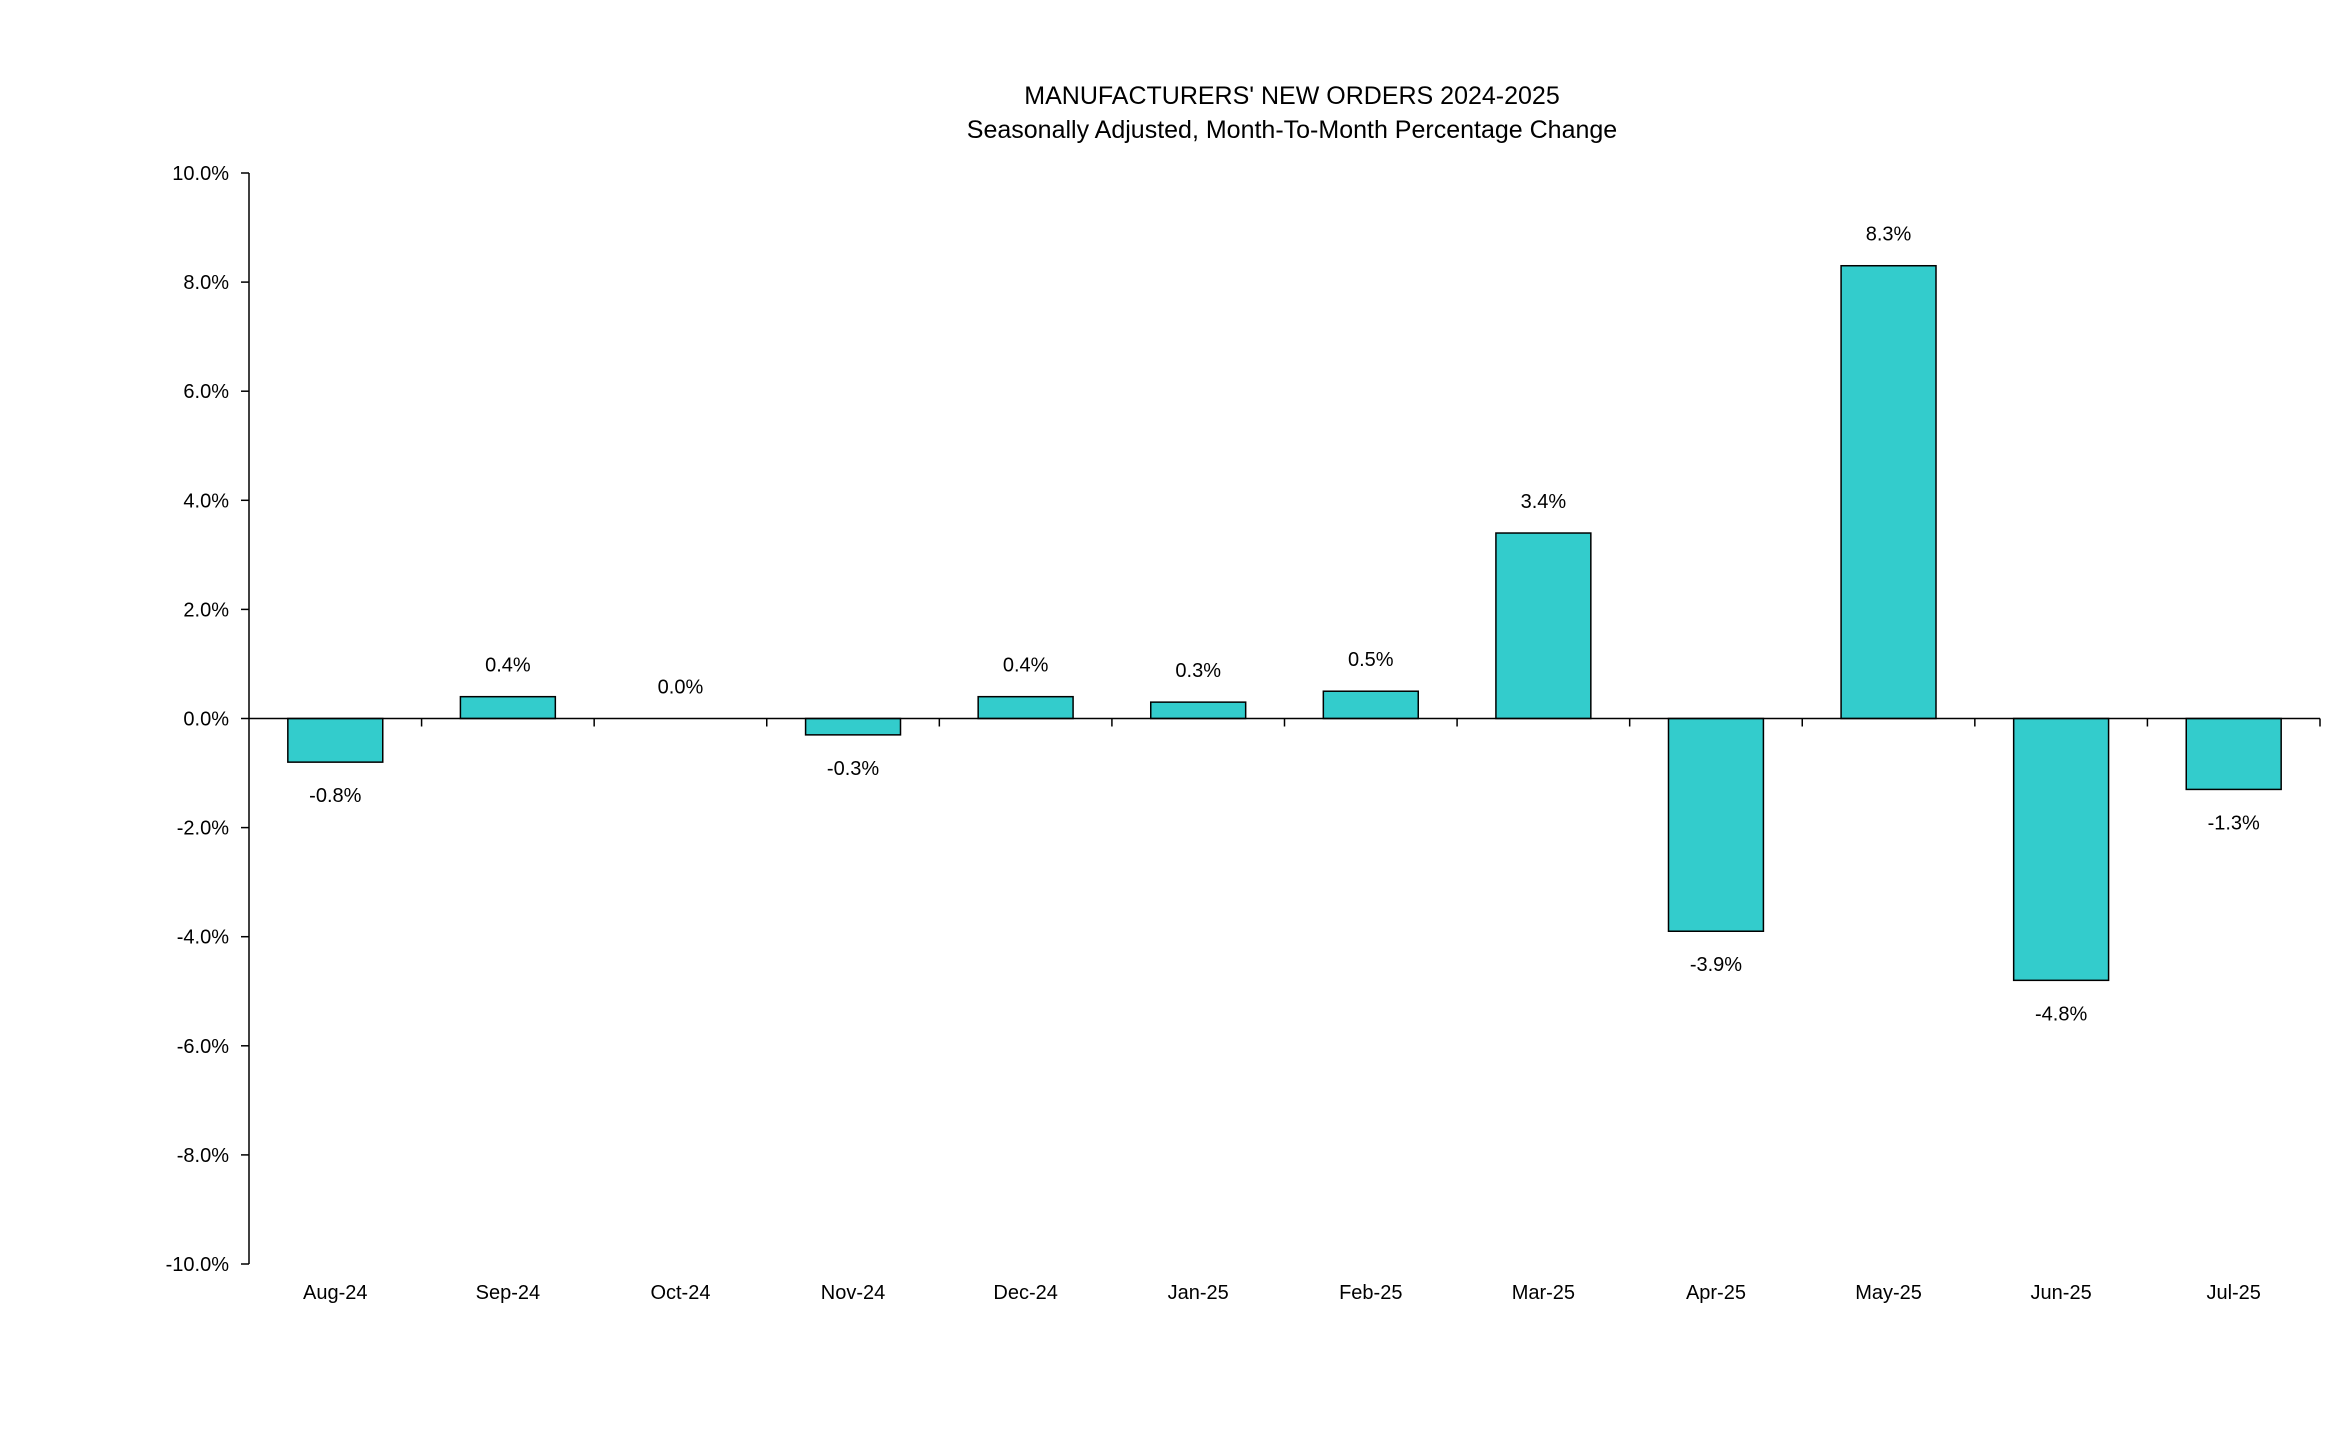 The width and height of the screenshot is (2332, 1448). What do you see at coordinates (1198, 1293) in the screenshot?
I see `x-tick-label: Jan-25` at bounding box center [1198, 1293].